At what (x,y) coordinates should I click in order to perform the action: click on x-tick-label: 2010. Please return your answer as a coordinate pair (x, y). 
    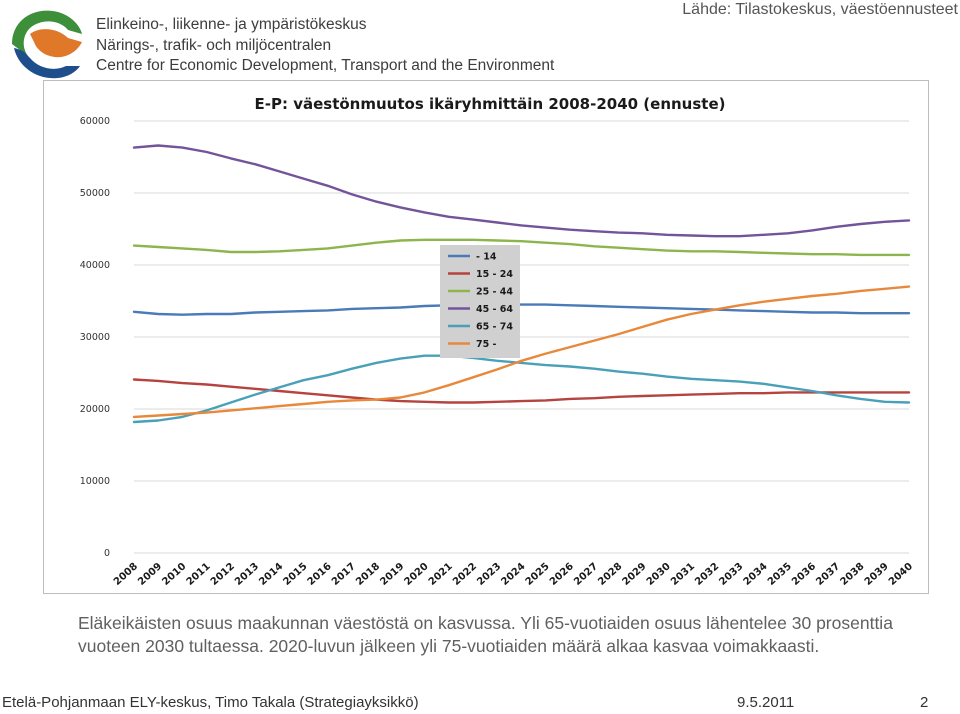
    Looking at the image, I should click on (174, 574).